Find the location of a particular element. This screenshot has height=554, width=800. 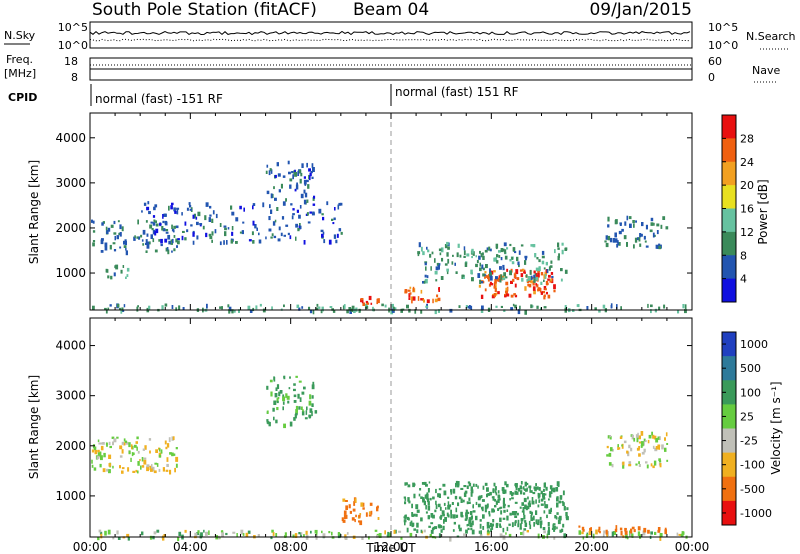

cpid-segment-2: normal (fast) 151 RF is located at coordinates (457, 92).